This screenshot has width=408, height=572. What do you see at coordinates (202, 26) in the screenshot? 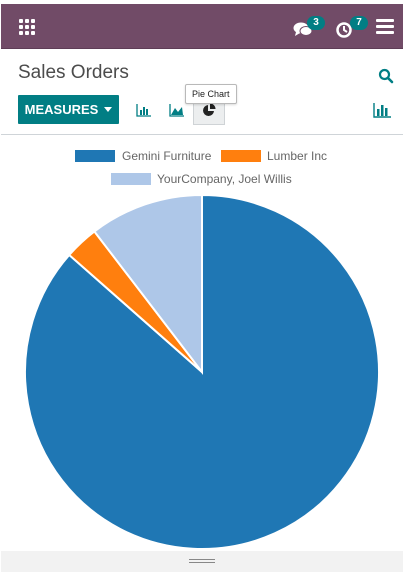
I see `top-navbar: 3 7` at bounding box center [202, 26].